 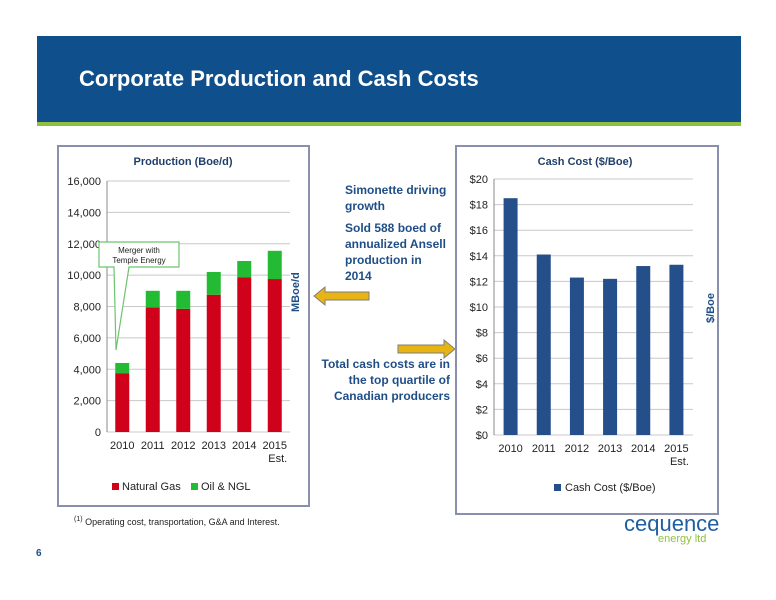 What do you see at coordinates (115, 486) in the screenshot?
I see `legend-swatch-natural-gas` at bounding box center [115, 486].